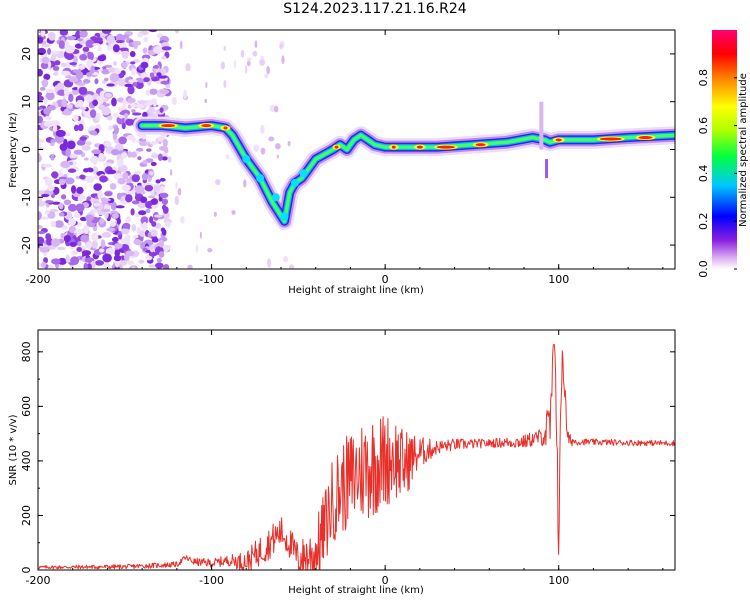 This screenshot has width=750, height=600. What do you see at coordinates (246, 159) in the screenshot?
I see `ridge-blob` at bounding box center [246, 159].